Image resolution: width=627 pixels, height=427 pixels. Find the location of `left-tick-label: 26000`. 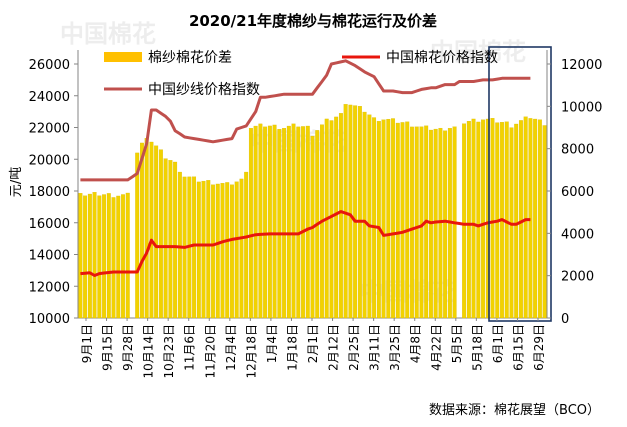

left-tick-label: 26000 is located at coordinates (49, 65).